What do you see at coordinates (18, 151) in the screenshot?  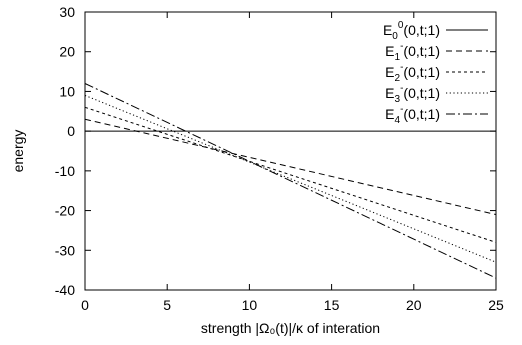 I see `y-axis-label: energy` at bounding box center [18, 151].